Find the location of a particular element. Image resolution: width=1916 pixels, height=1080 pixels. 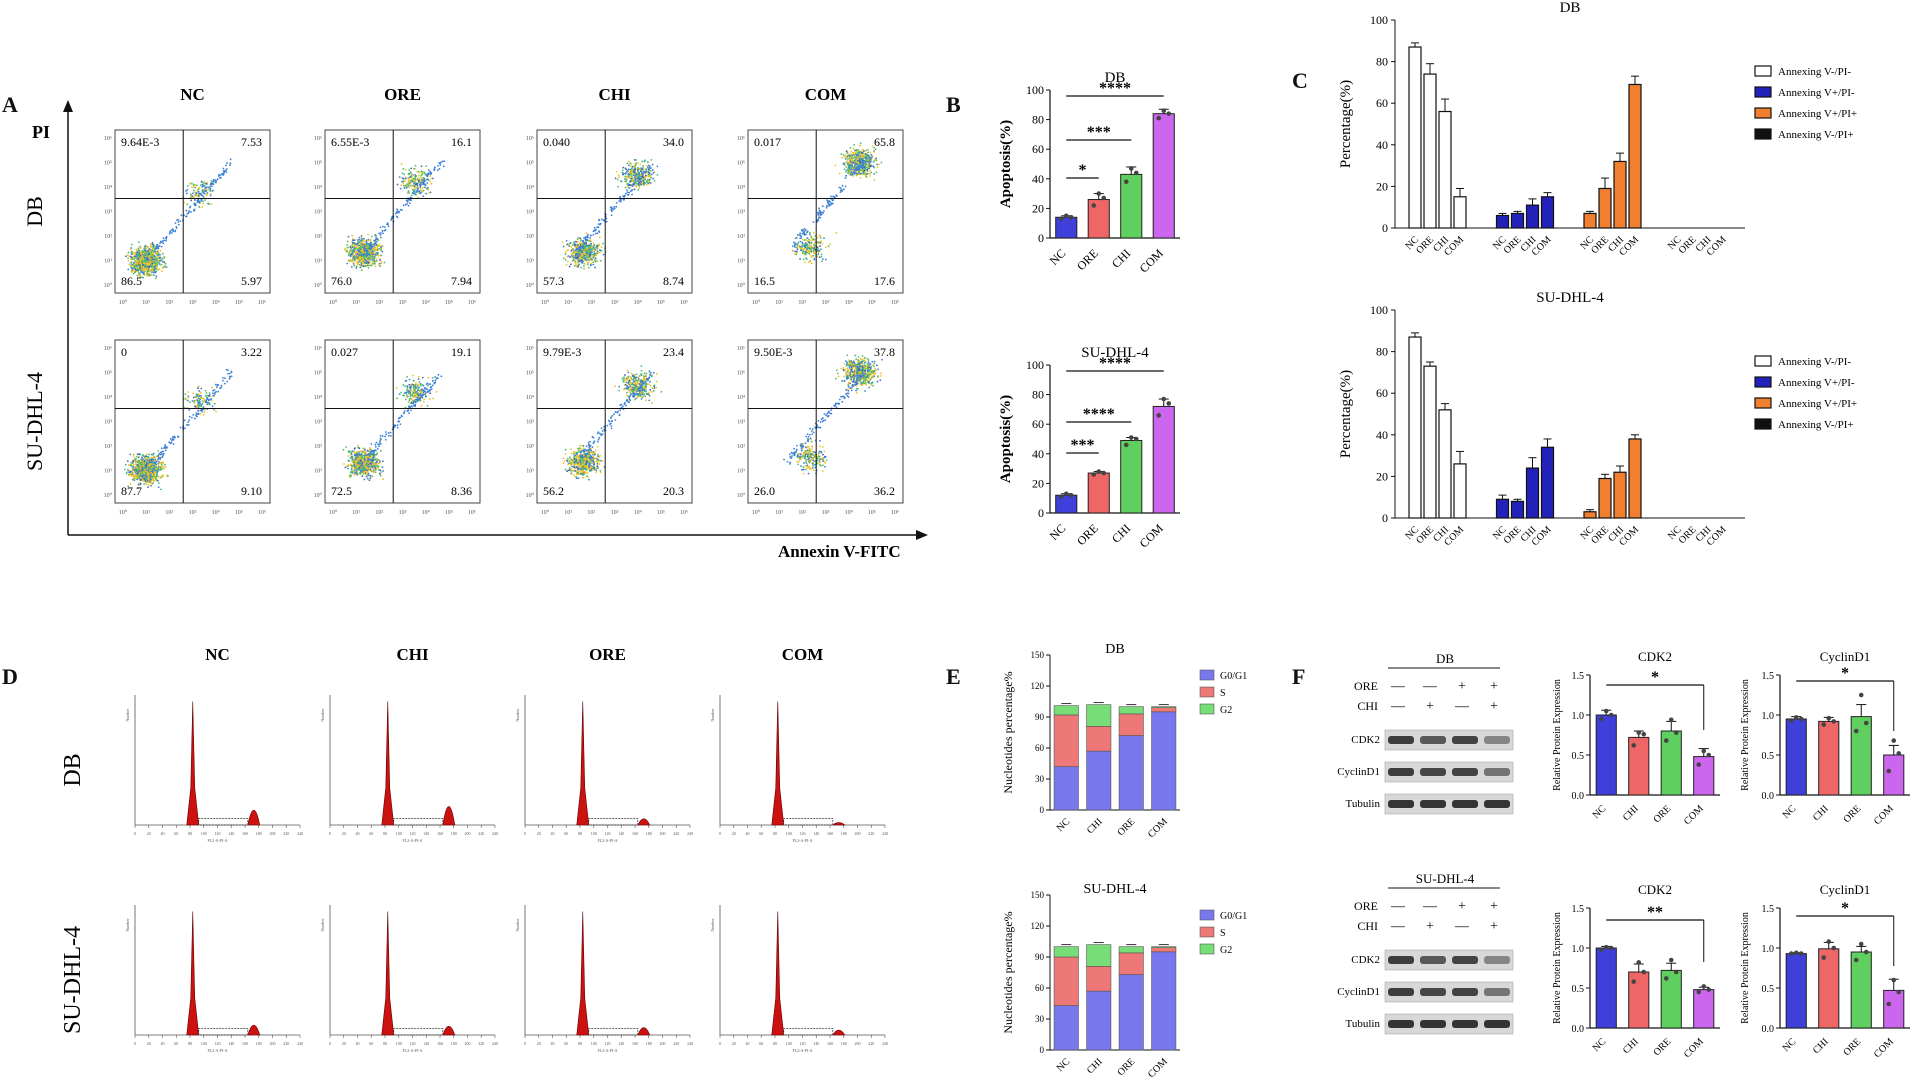

quadrant-lr-value: 8.74 is located at coordinates (673, 281).